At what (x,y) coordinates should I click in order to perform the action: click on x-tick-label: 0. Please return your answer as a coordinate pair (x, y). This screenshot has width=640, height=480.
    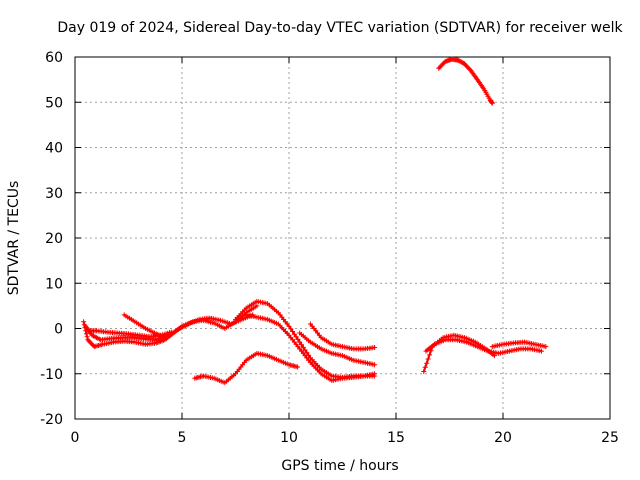
    Looking at the image, I should click on (75, 438).